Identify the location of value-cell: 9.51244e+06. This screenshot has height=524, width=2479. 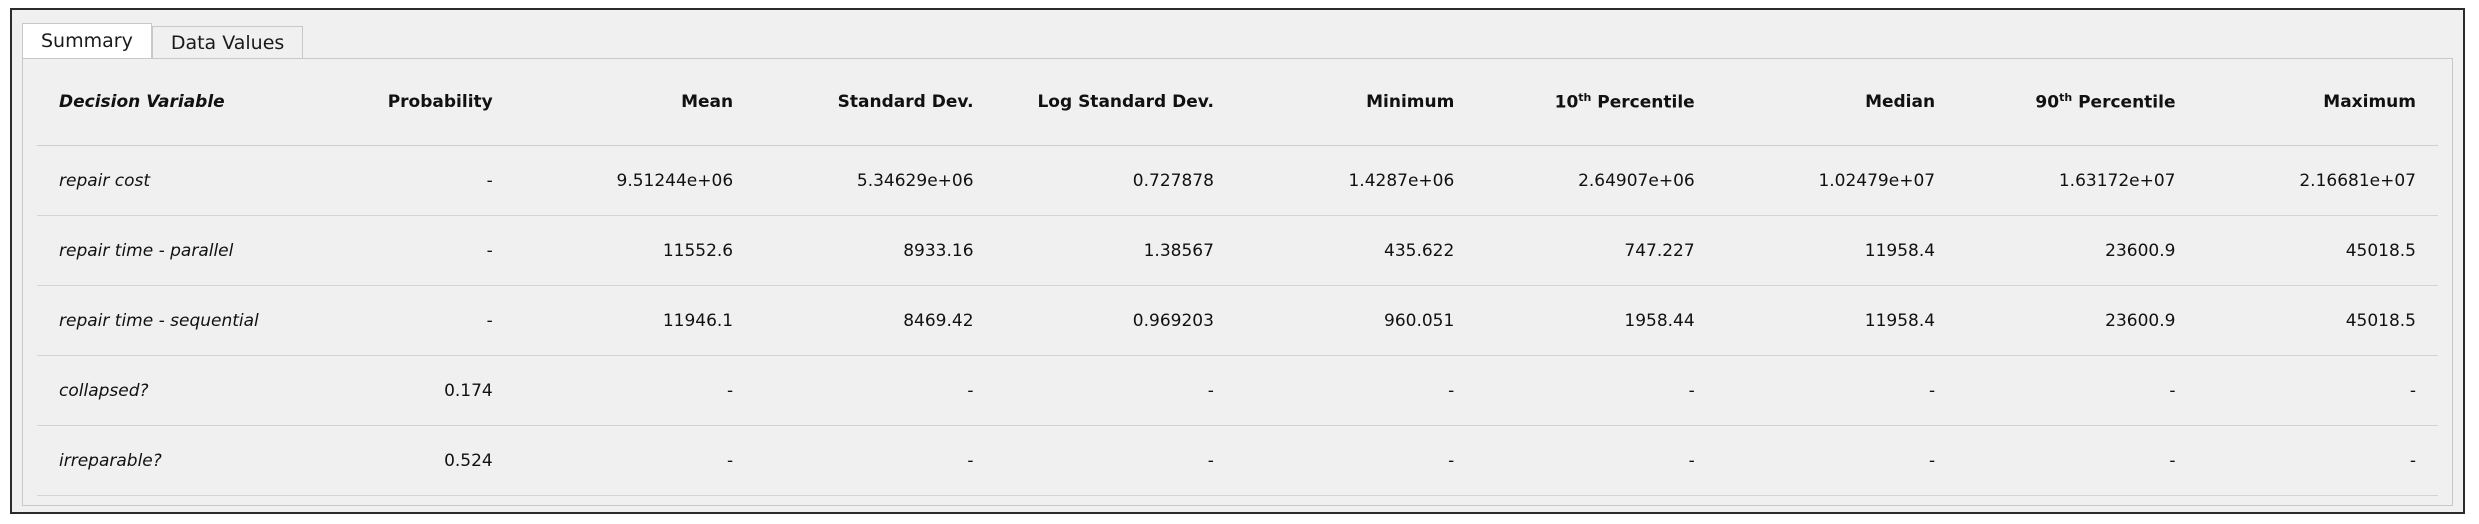
(635, 180).